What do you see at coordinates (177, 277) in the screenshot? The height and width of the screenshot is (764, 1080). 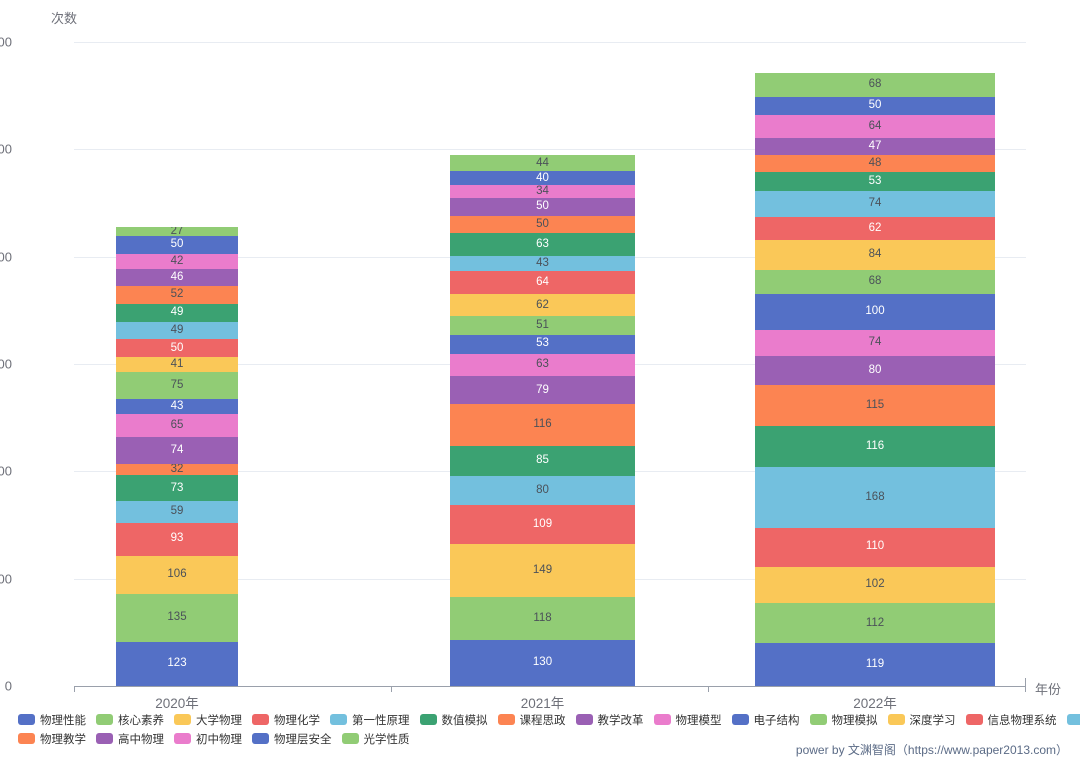 I see `bar-segment: 46` at bounding box center [177, 277].